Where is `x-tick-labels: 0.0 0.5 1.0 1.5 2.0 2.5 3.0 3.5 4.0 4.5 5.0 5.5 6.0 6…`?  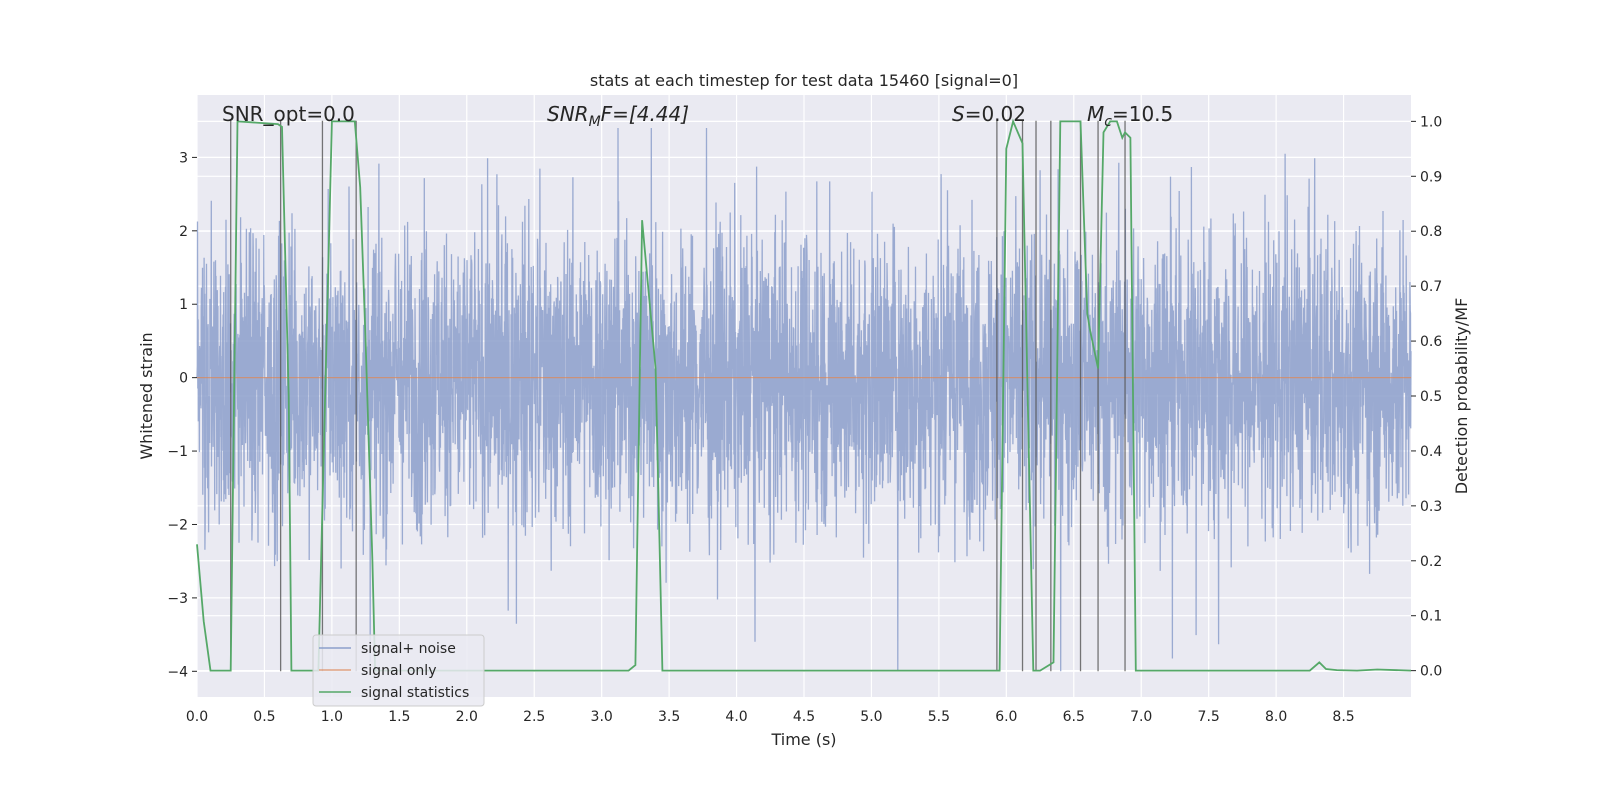
x-tick-labels: 0.0 0.5 1.0 1.5 2.0 2.5 3.0 3.5 4.0 4.5 5.0 5.5 6.0 6… is located at coordinates (770, 717).